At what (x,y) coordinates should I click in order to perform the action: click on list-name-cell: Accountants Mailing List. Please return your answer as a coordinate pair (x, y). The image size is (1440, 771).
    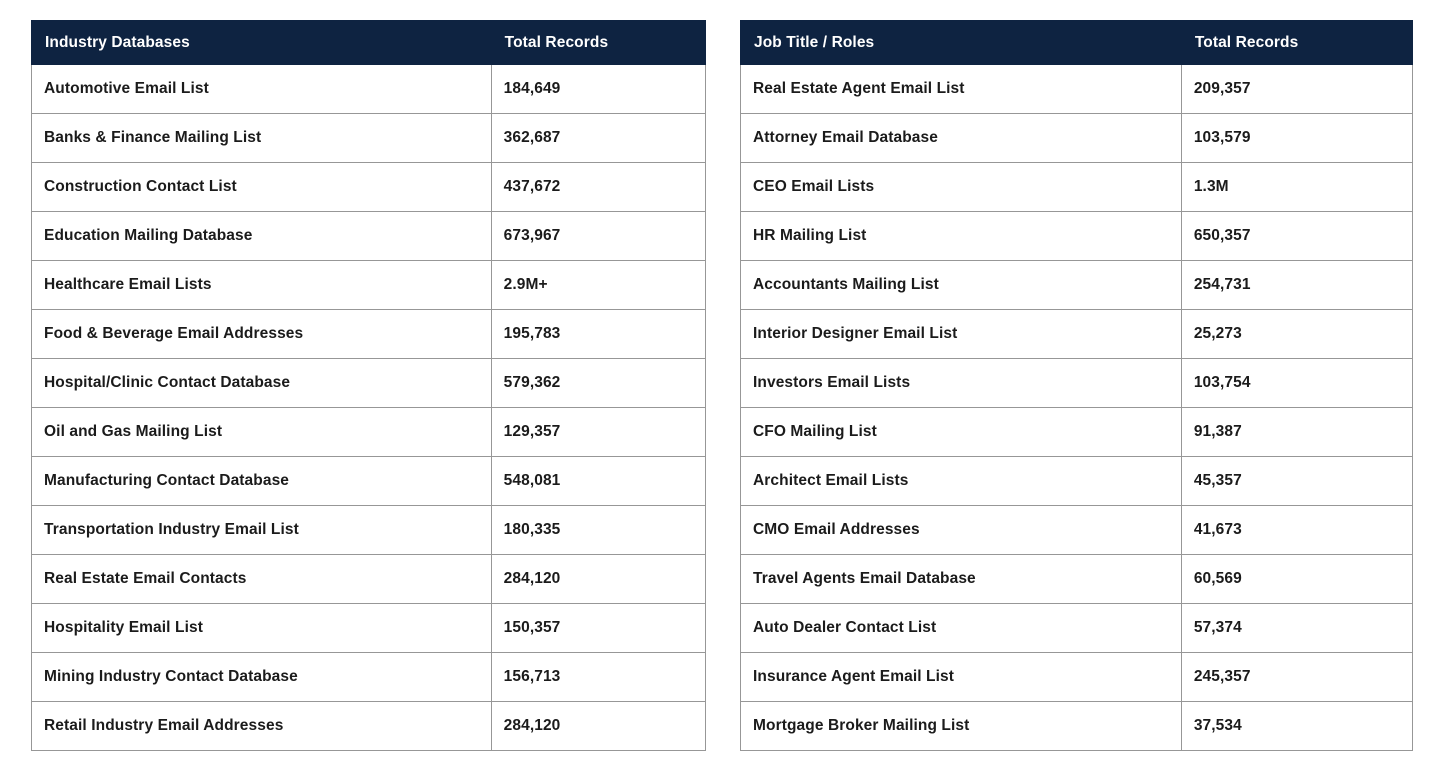
    Looking at the image, I should click on (961, 285).